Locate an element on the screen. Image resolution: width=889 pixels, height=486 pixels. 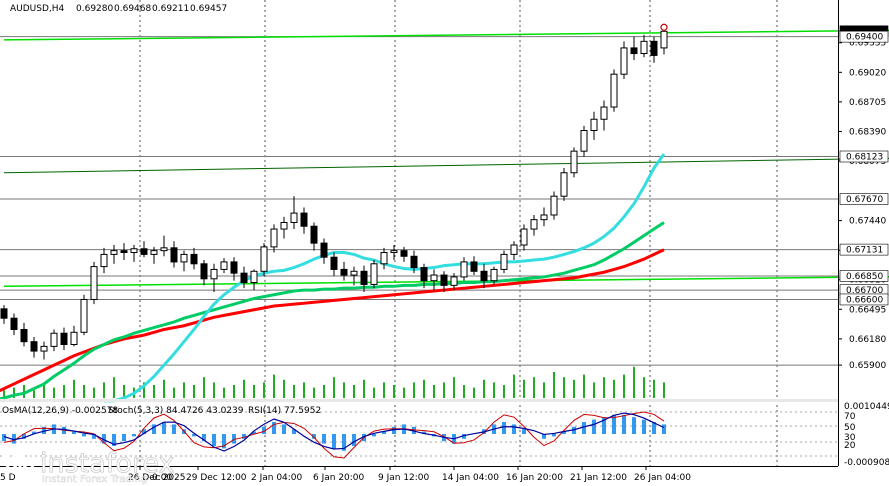
price-label-7: 0.66600 is located at coordinates (864, 300).